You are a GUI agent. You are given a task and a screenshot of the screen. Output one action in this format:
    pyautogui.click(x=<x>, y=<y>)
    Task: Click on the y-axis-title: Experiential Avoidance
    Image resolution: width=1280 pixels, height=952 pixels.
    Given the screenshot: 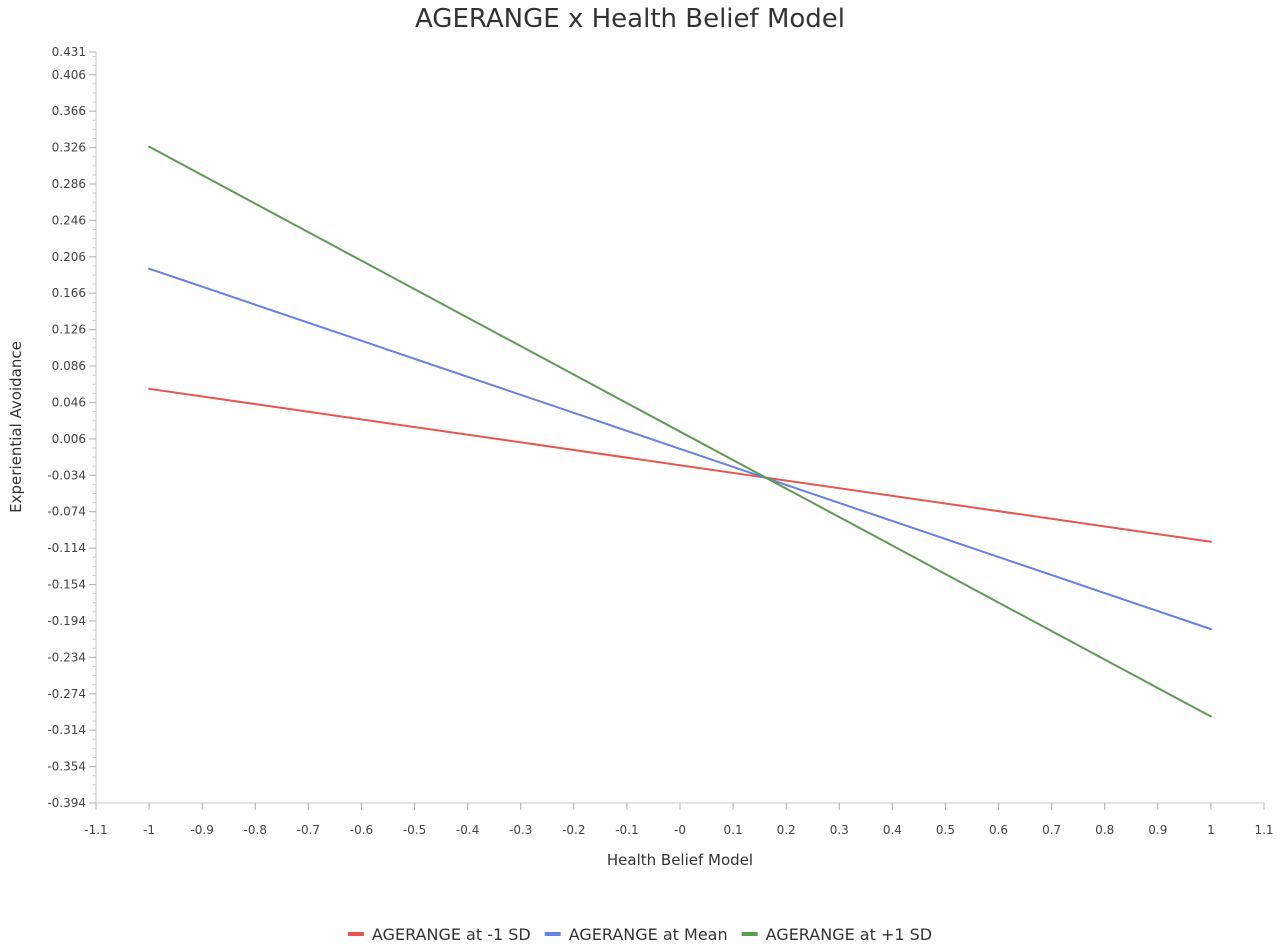 What is the action you would take?
    pyautogui.click(x=16, y=427)
    